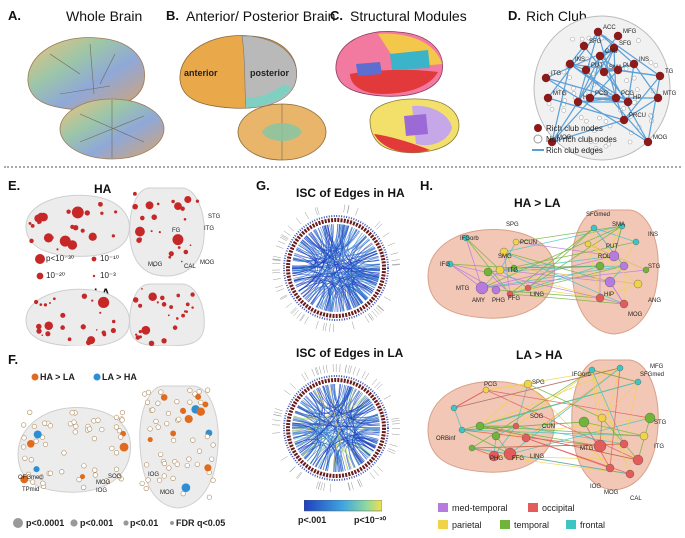  I want to click on h1-label-rol: ROL, so click(604, 257).